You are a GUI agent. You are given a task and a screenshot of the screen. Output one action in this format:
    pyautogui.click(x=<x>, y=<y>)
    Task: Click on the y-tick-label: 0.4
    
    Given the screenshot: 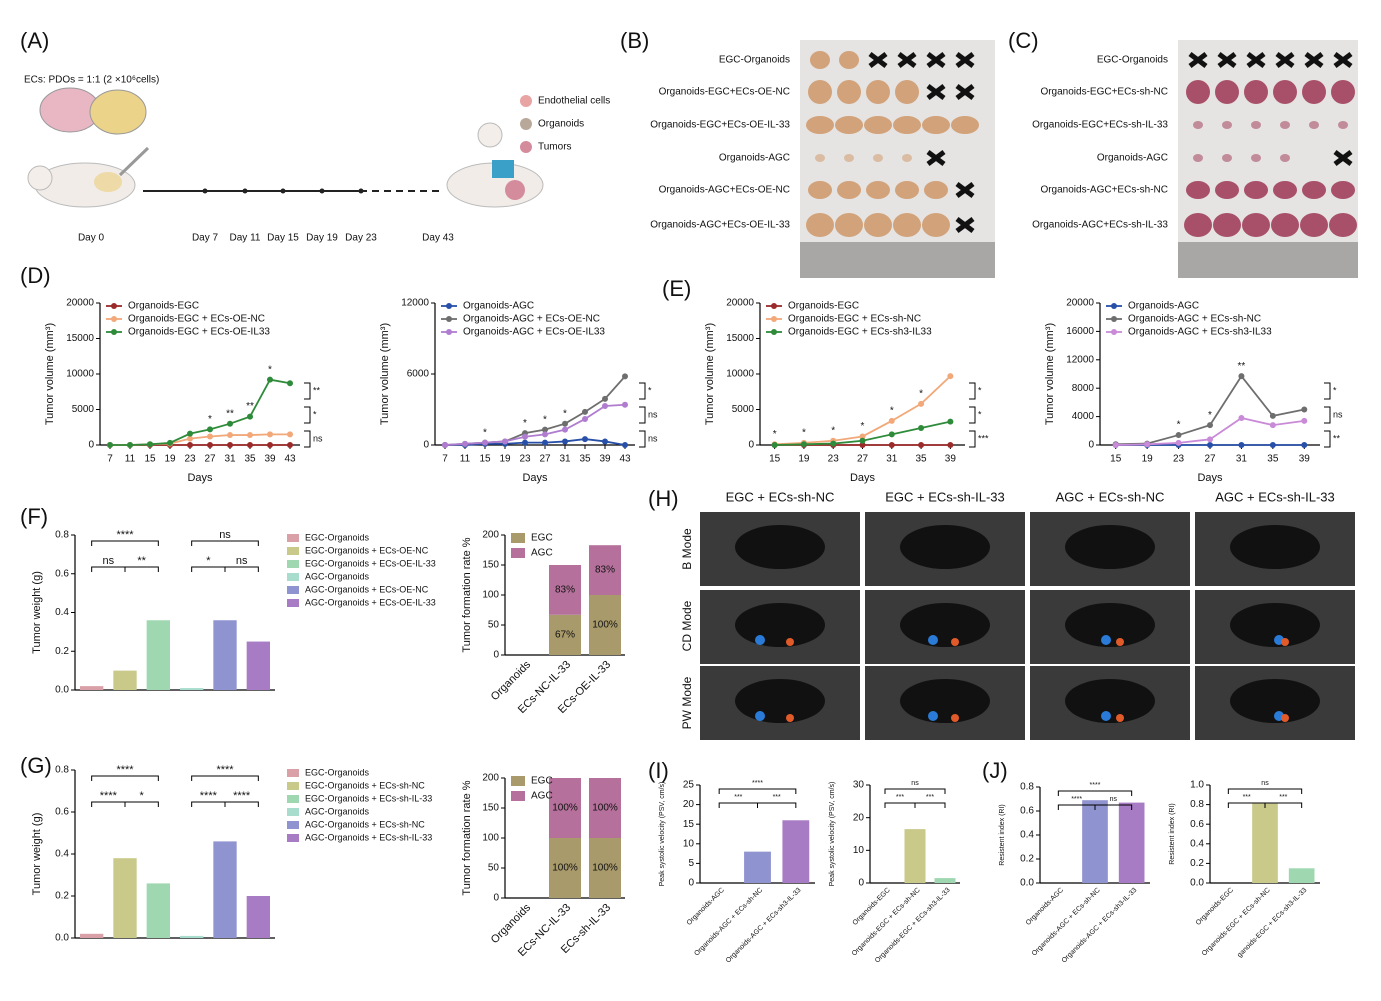 What is the action you would take?
    pyautogui.click(x=1197, y=843)
    